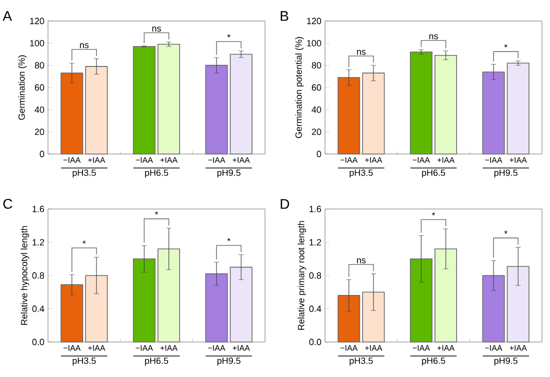 This screenshot has width=550, height=377. What do you see at coordinates (302, 275) in the screenshot?
I see `y-axis-title: Relative primary root length` at bounding box center [302, 275].